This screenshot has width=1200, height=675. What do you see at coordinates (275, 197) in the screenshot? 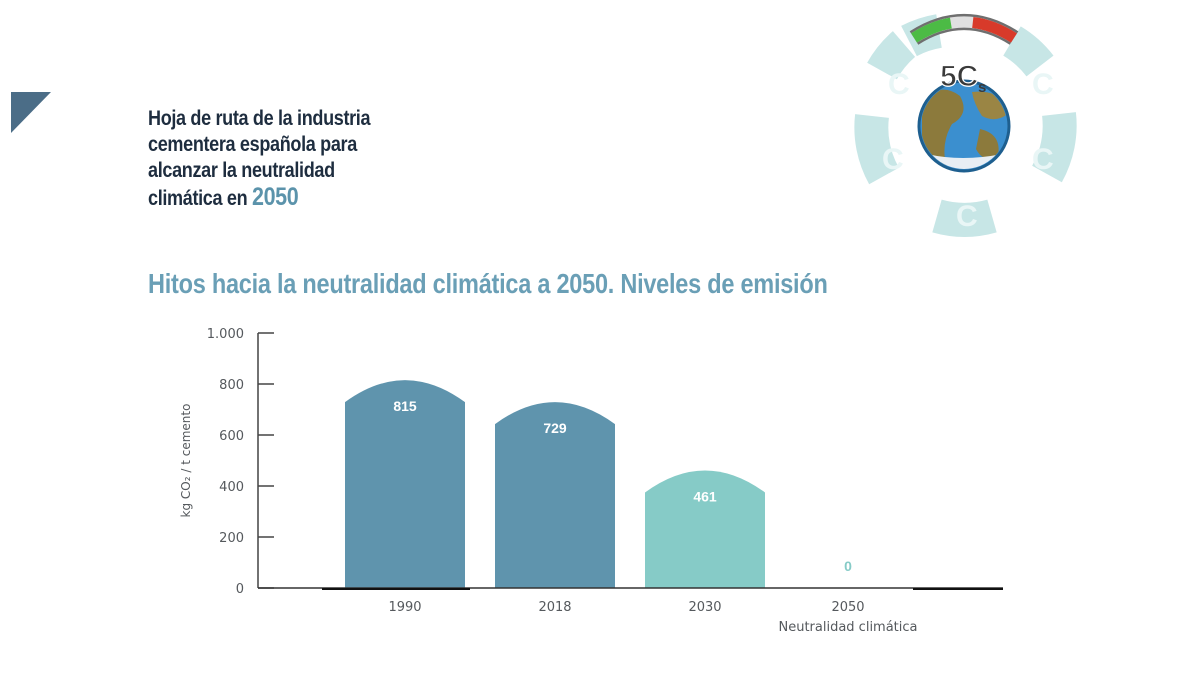
I see `document-title-year: 2050` at bounding box center [275, 197].